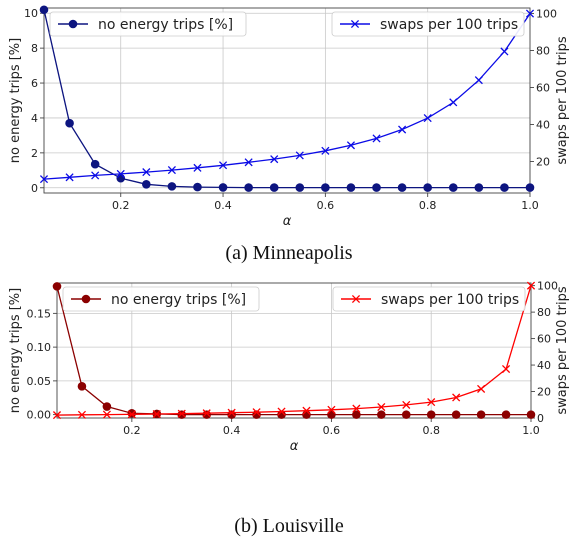 This screenshot has height=550, width=573. I want to click on panel-b-legend-0-box, so click(161, 299).